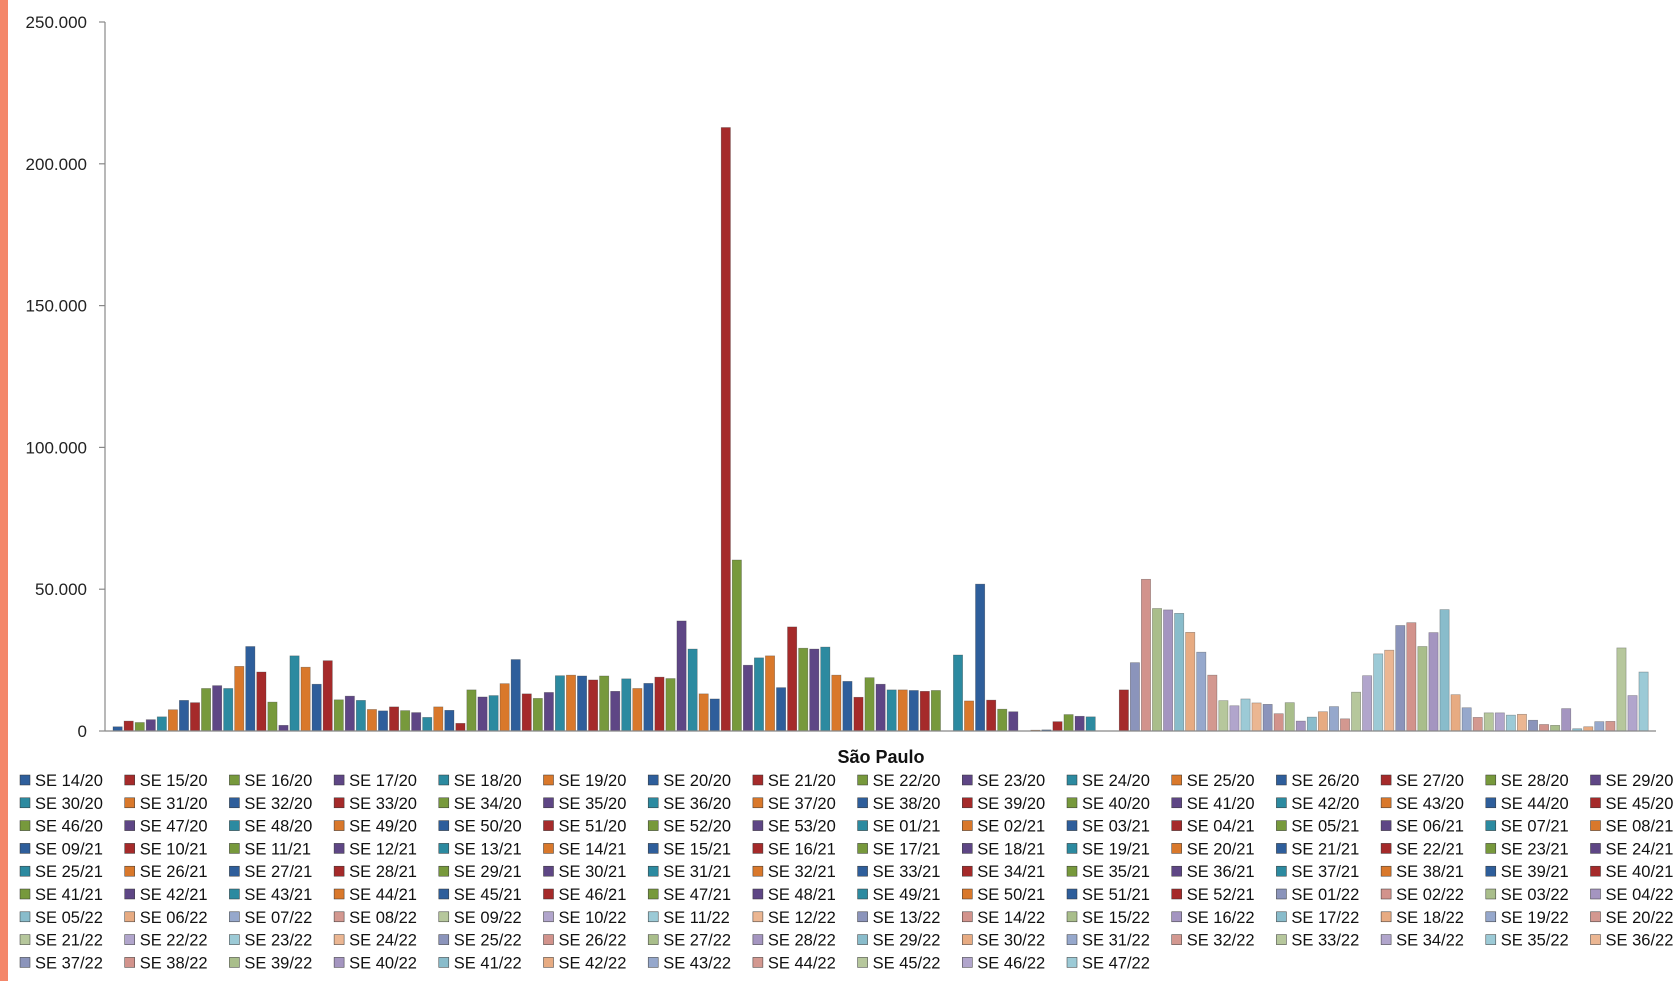 The width and height of the screenshot is (1677, 981). What do you see at coordinates (488, 918) in the screenshot?
I see `legend-label: SE 09/22` at bounding box center [488, 918].